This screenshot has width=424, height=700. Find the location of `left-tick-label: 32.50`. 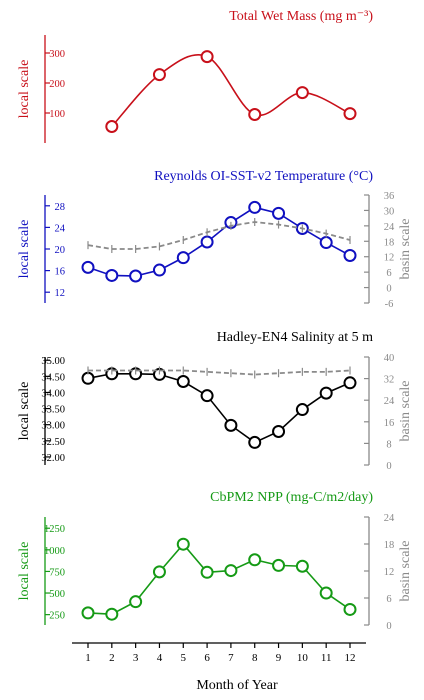

left-tick-label: 32.50 is located at coordinates (53, 442).